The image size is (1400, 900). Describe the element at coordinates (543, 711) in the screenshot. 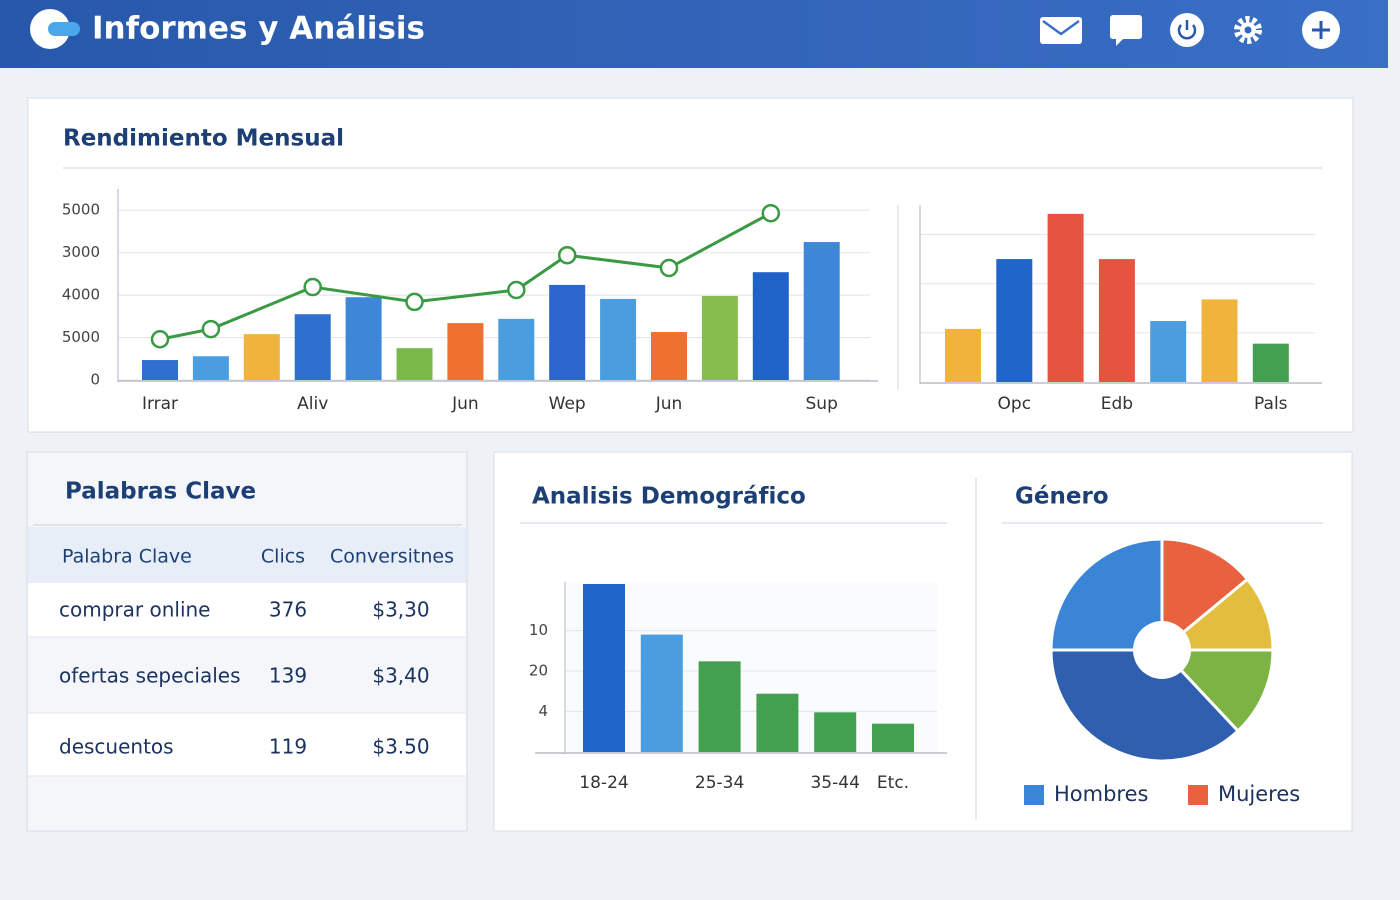

I see `y-tick-label: 4` at that location.